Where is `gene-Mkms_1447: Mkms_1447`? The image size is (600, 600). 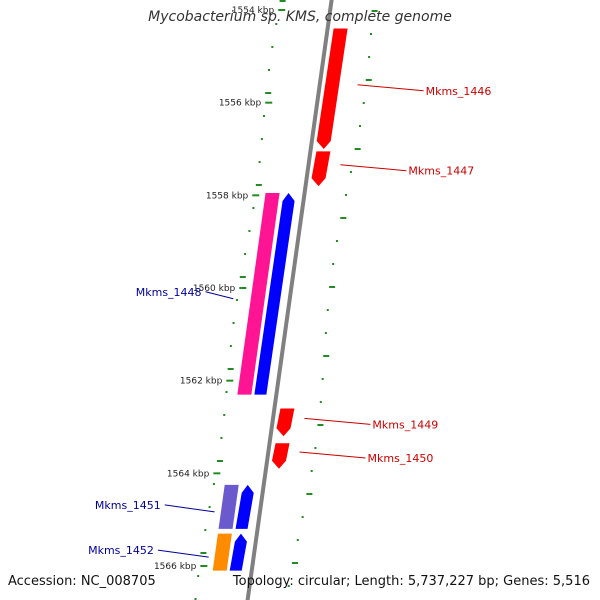
gene-Mkms_1447: Mkms_1447 is located at coordinates (393, 169).